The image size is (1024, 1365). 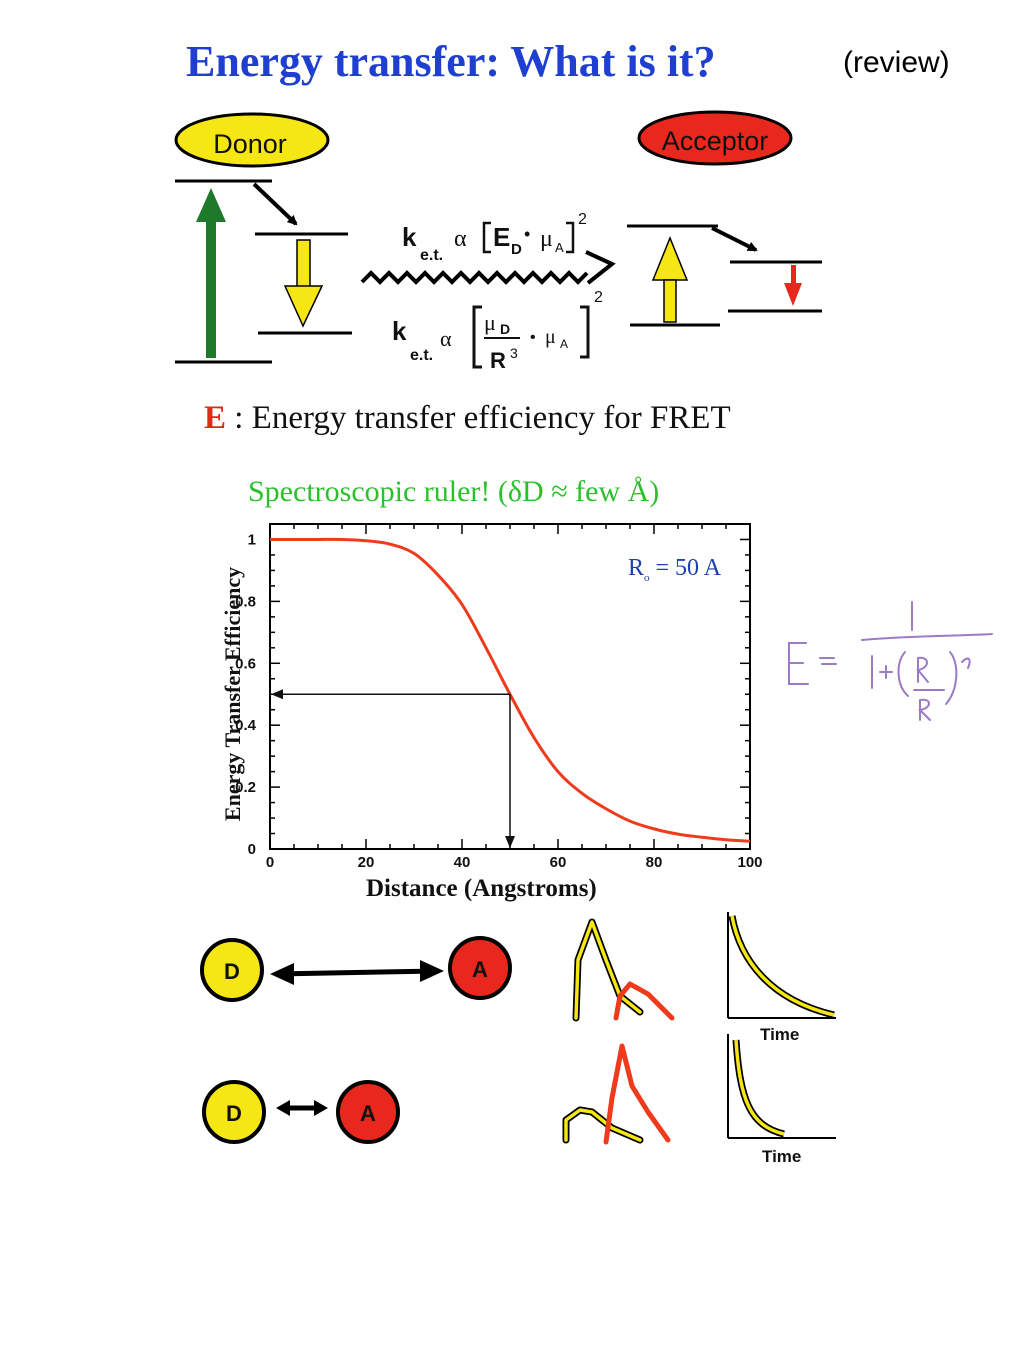 What do you see at coordinates (514, 353) in the screenshot?
I see `svg-text: 3` at bounding box center [514, 353].